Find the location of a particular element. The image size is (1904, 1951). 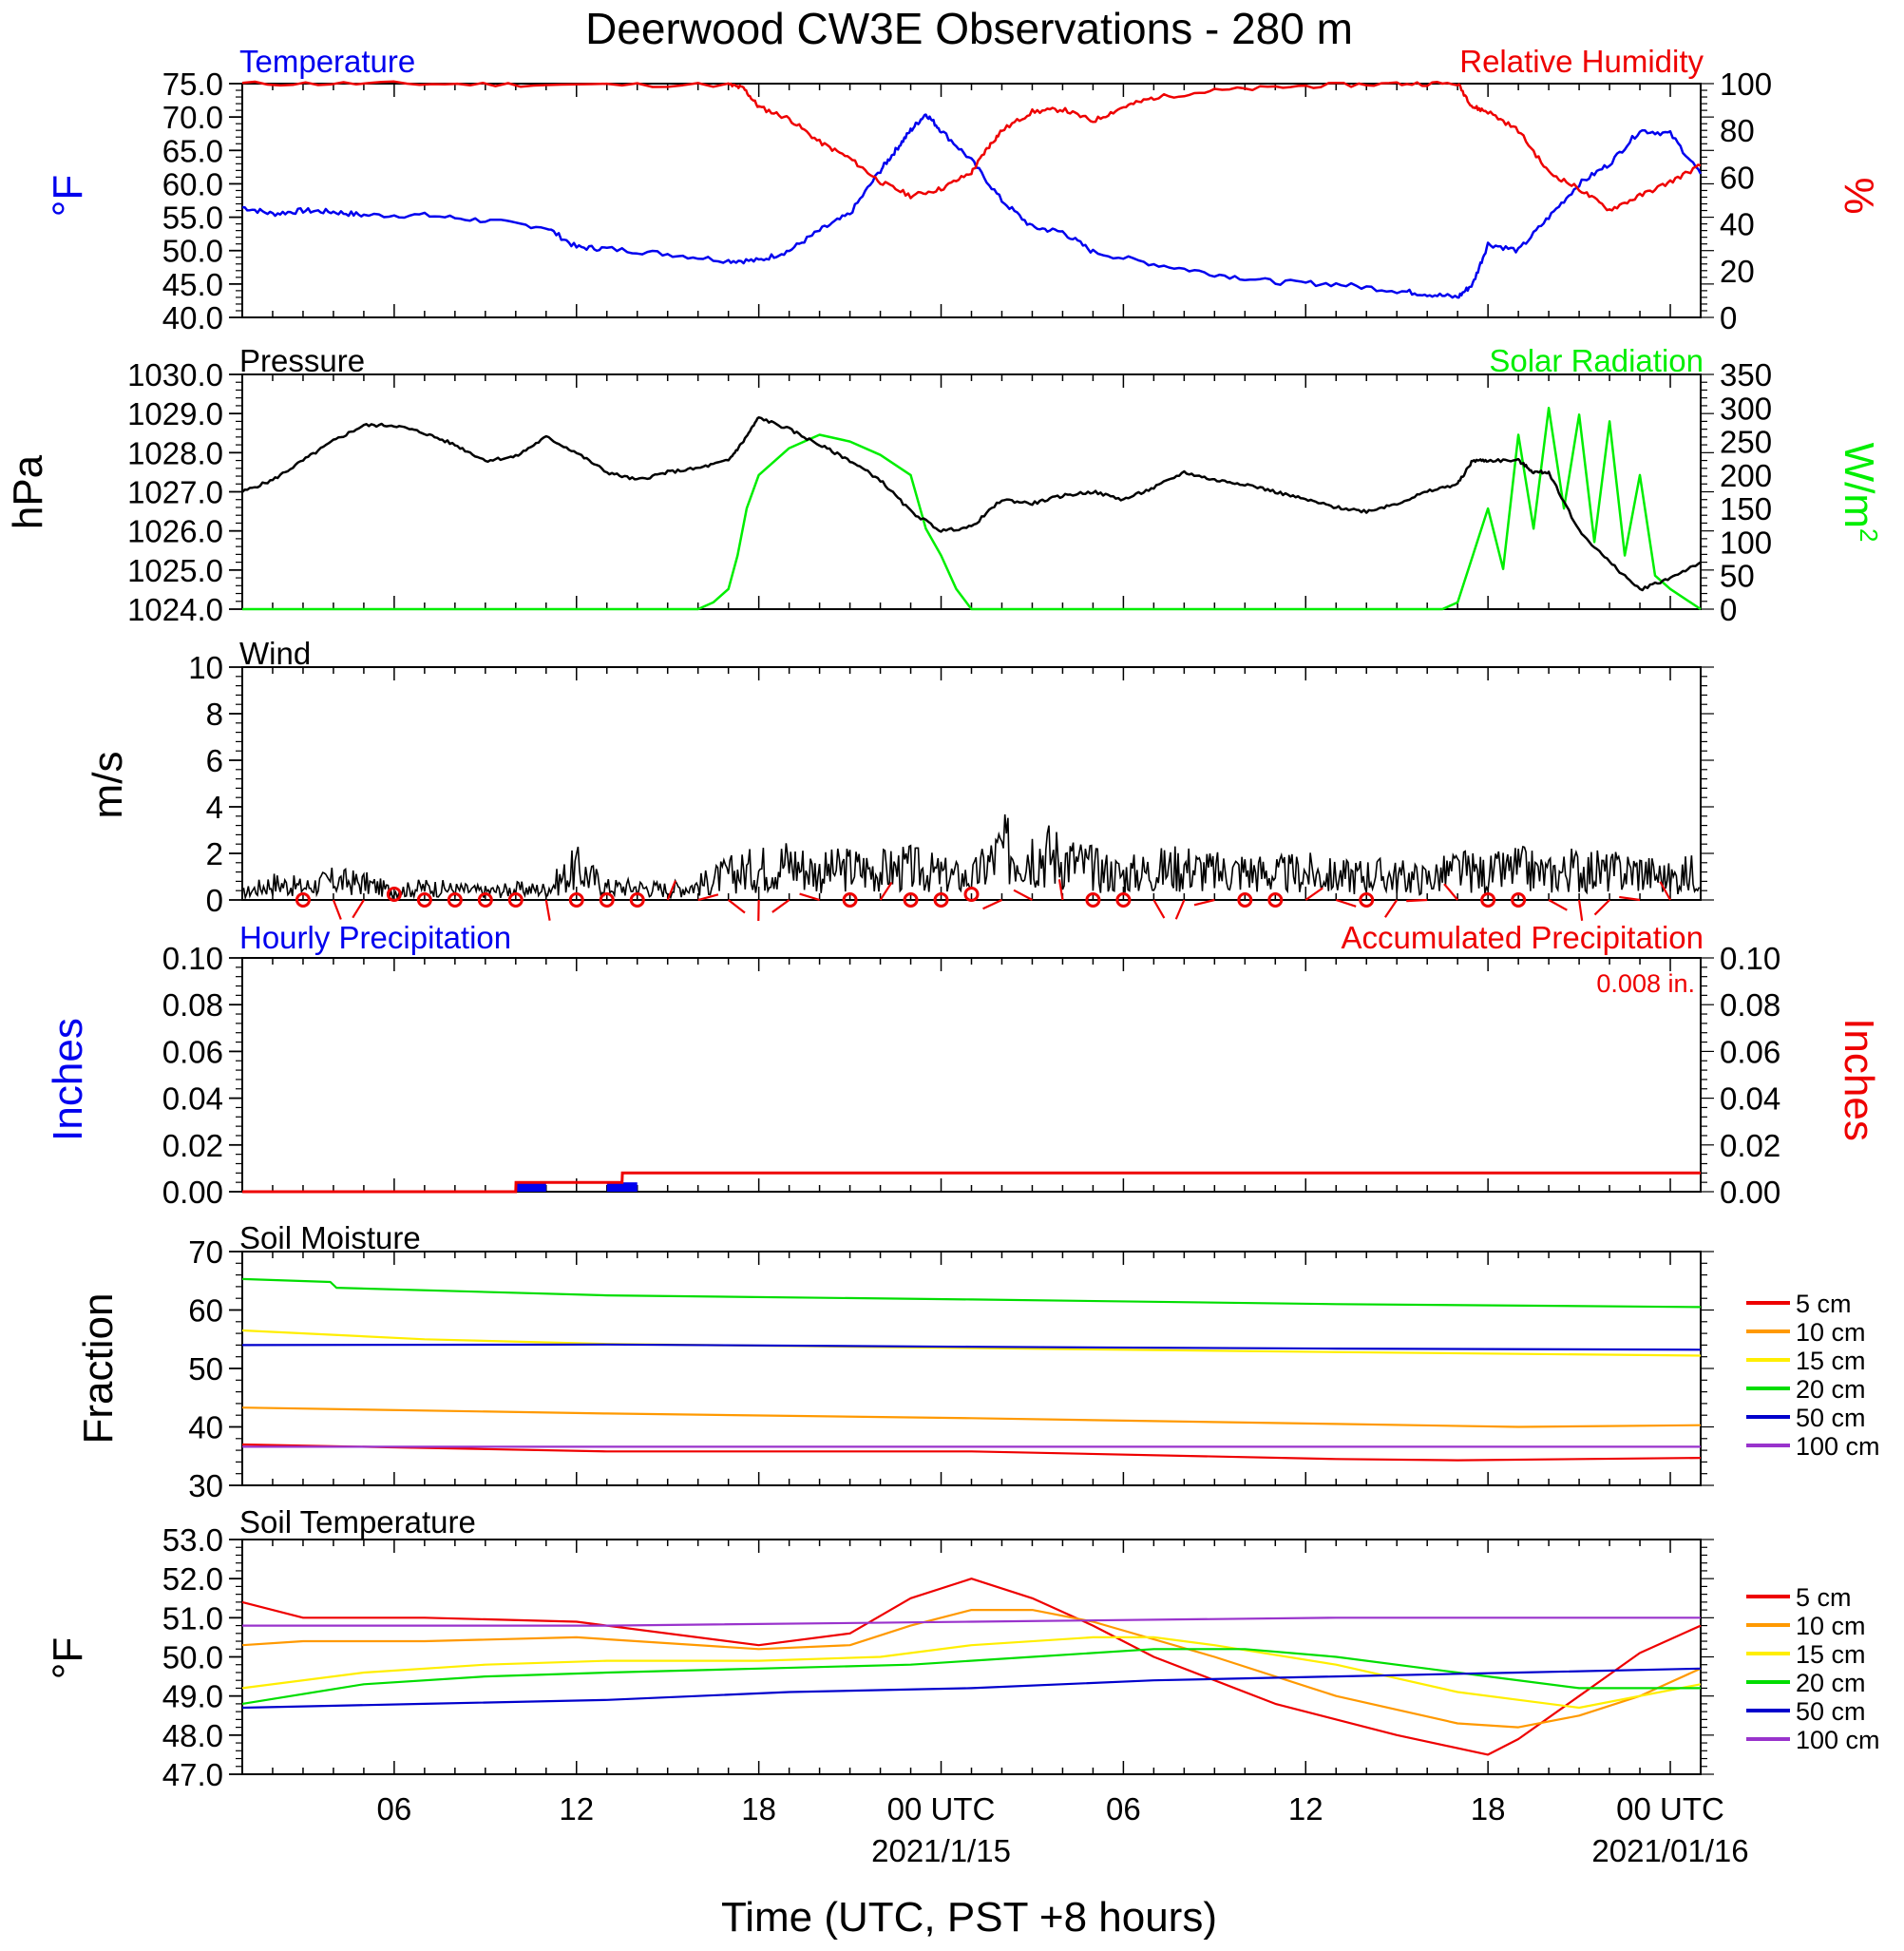

temp-ytick-label: 65.0 is located at coordinates (193, 151).